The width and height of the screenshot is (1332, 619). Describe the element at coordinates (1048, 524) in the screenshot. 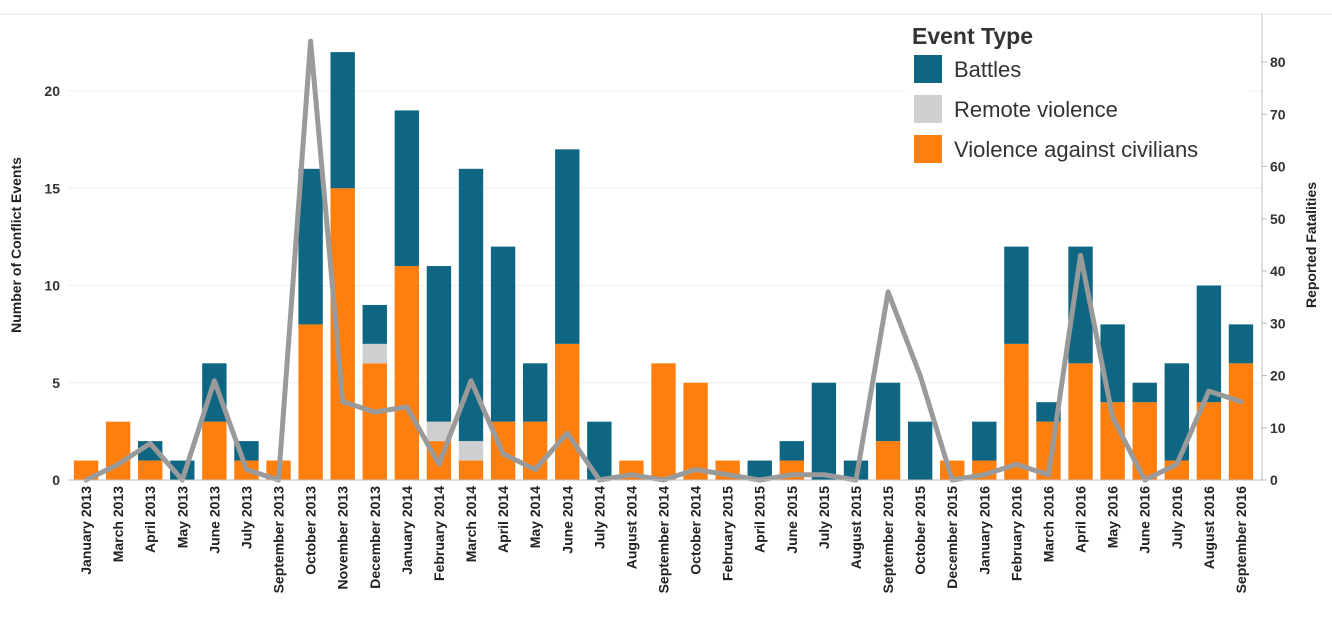

I see `x-tick-label: March 2016` at that location.